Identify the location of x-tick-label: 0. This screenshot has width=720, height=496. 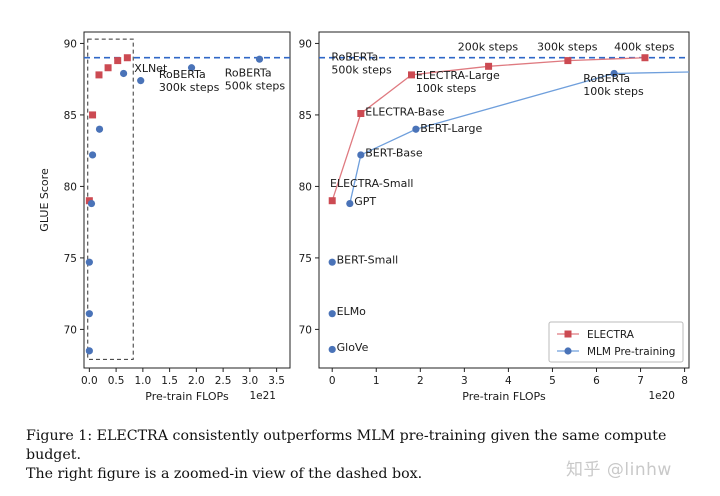
(332, 381).